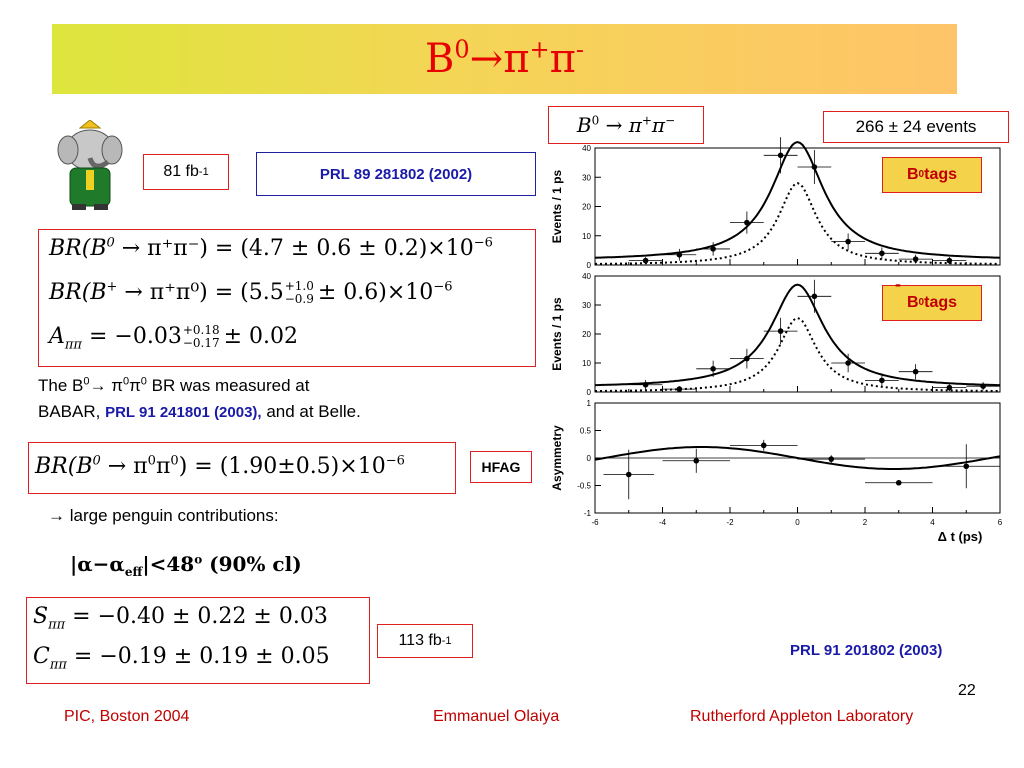 The width and height of the screenshot is (1024, 768). What do you see at coordinates (183, 412) in the screenshot?
I see `reference-prl91-241801: PRL 91 241801 (2003),` at bounding box center [183, 412].